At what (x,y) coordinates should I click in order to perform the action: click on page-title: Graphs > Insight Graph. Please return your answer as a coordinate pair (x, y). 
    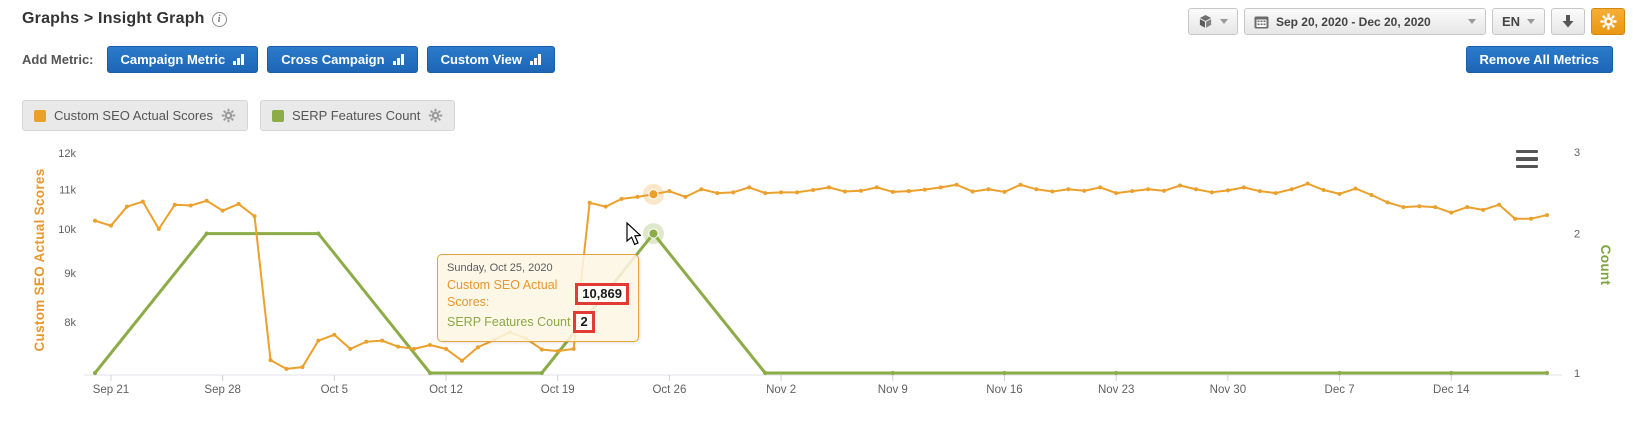
    Looking at the image, I should click on (113, 18).